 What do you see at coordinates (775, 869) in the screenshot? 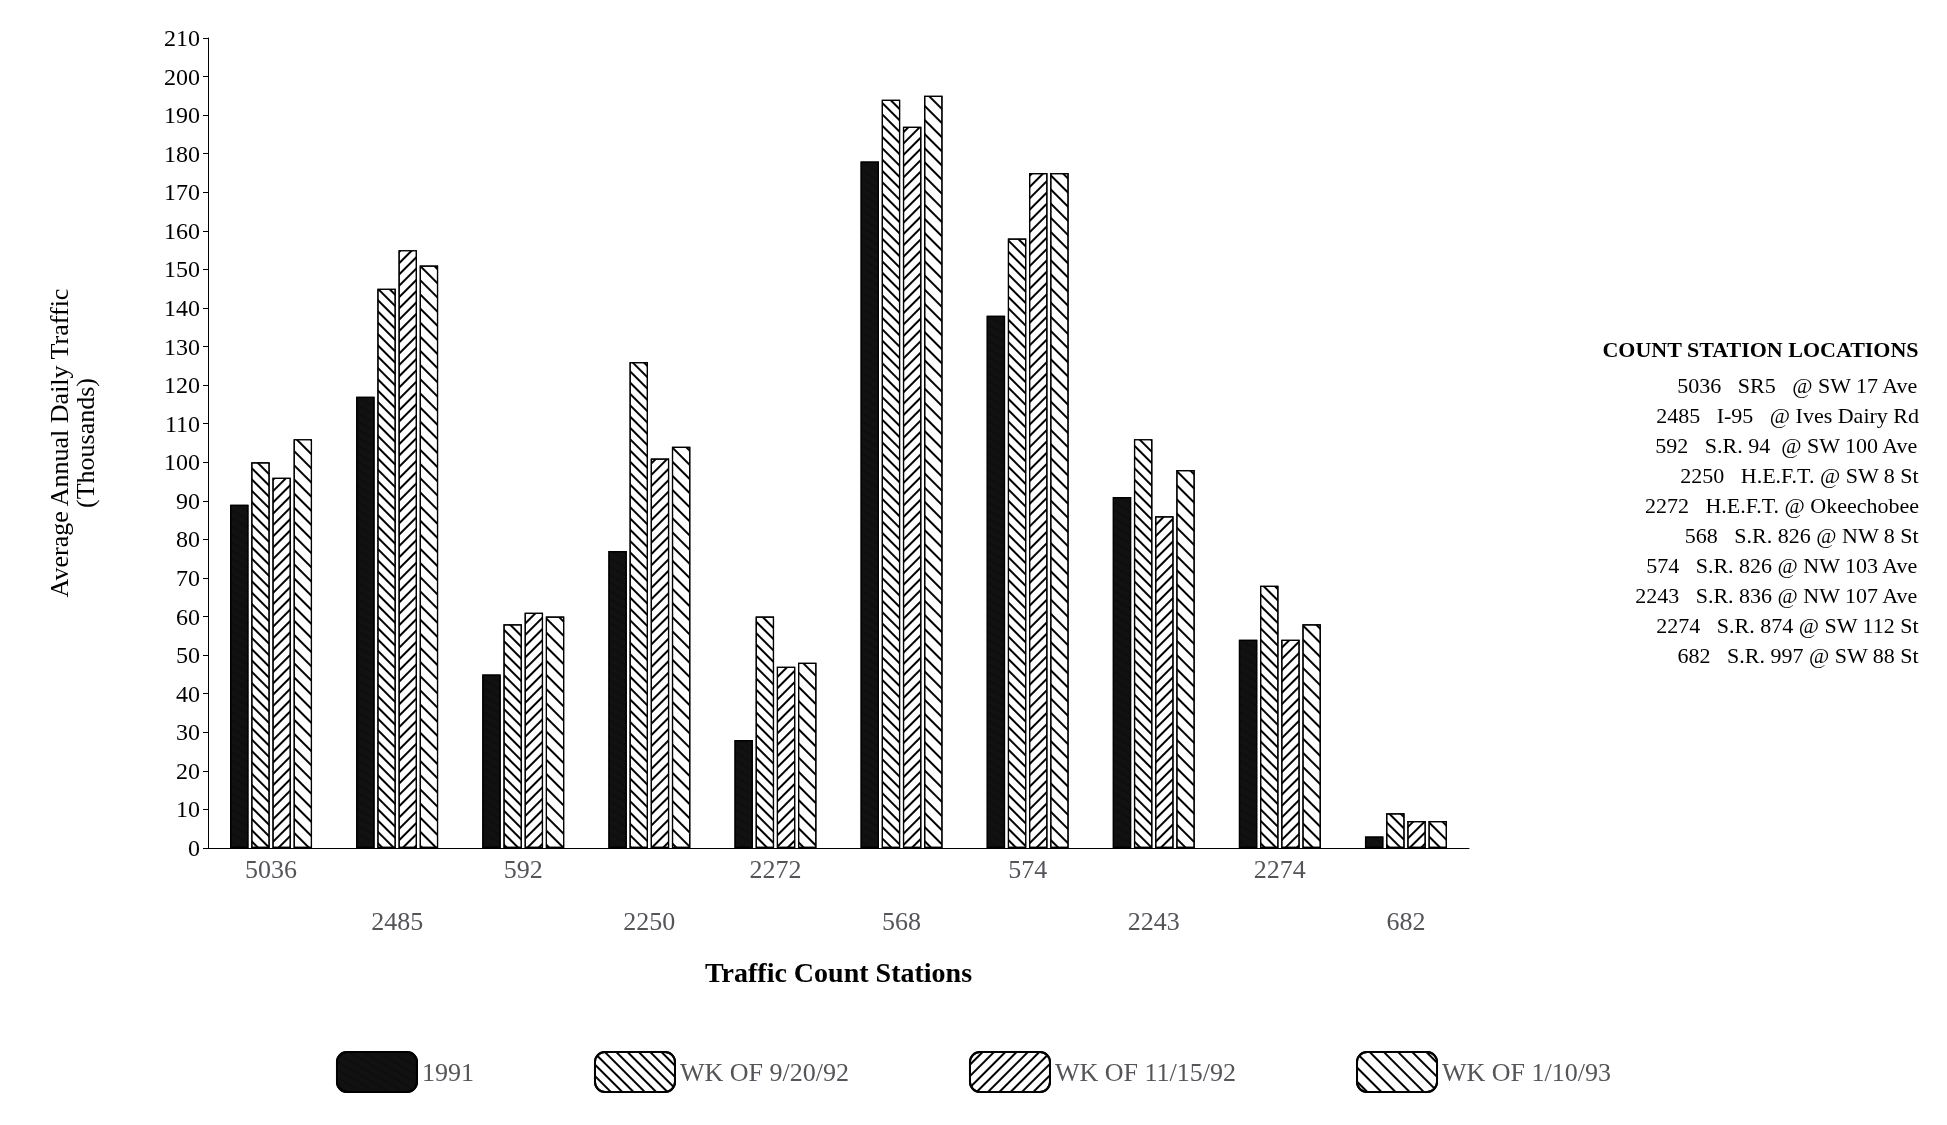
I see `x-tick-label: 2272` at bounding box center [775, 869].